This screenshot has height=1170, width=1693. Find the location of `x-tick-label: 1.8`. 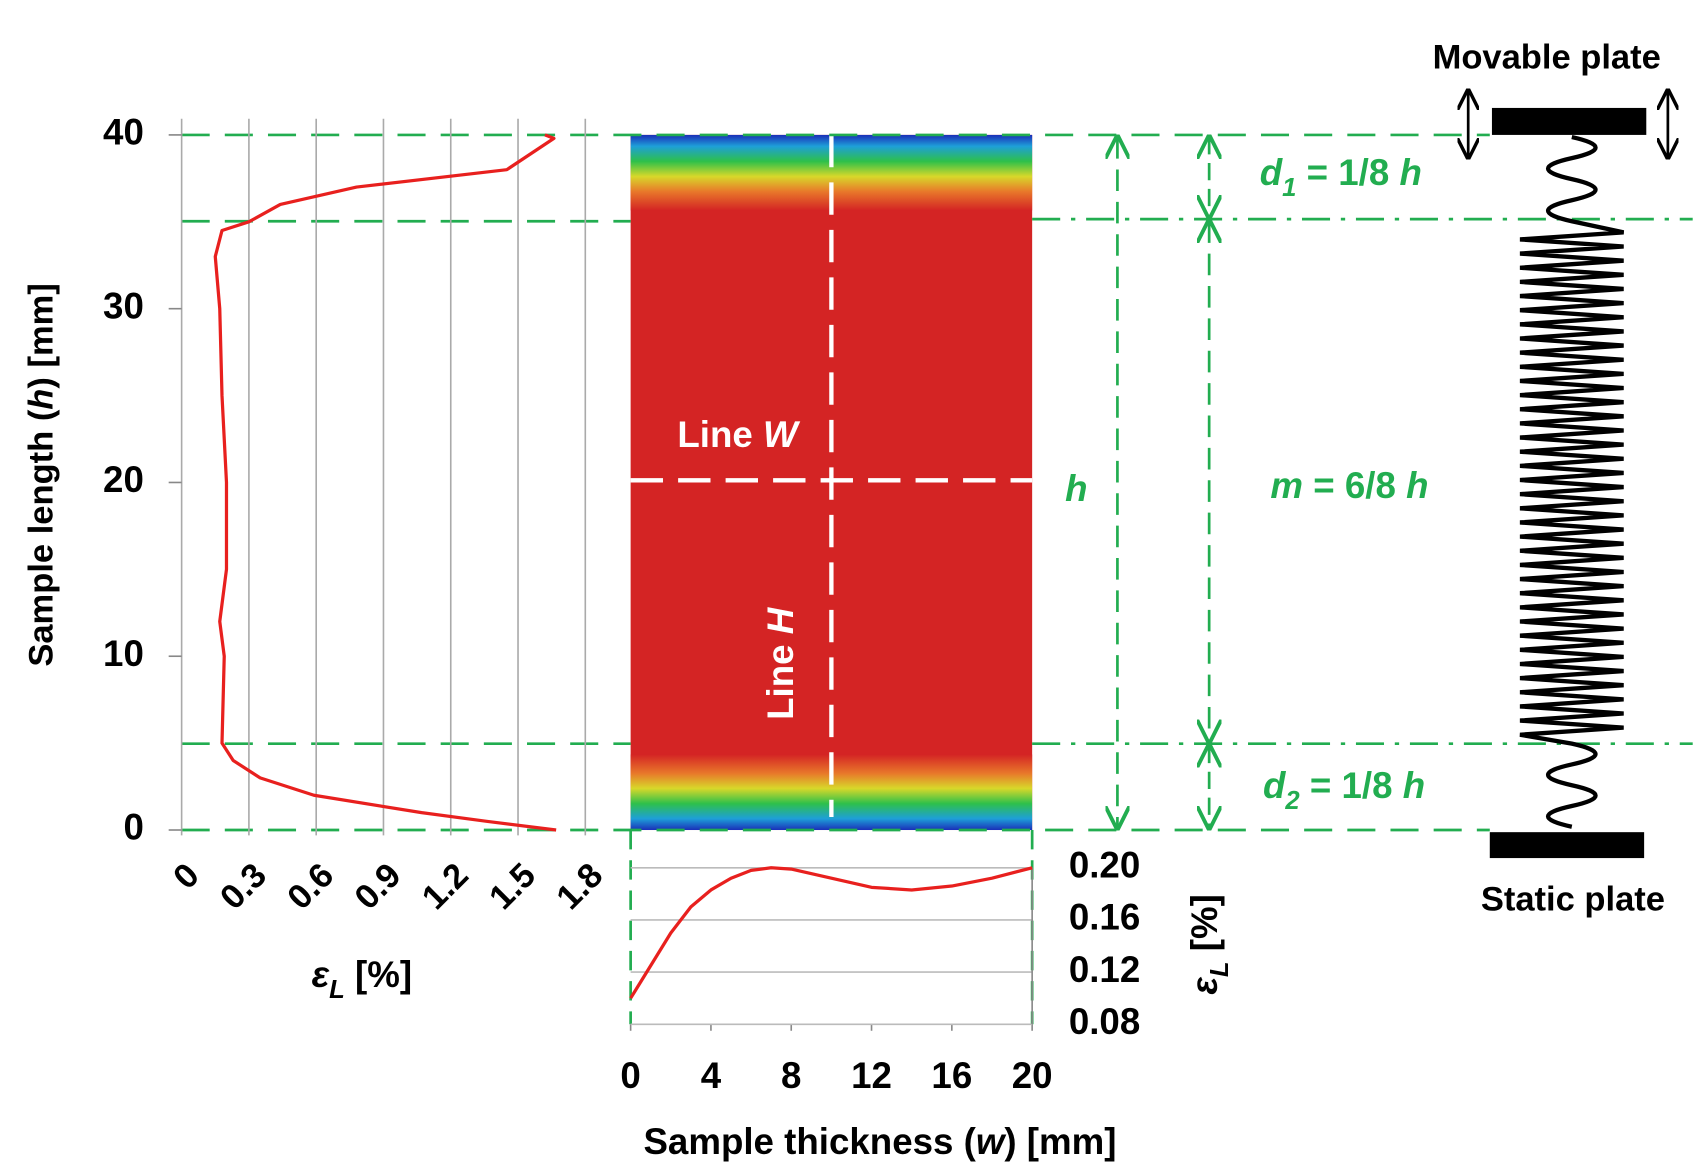

x-tick-label: 1.8 is located at coordinates (580, 886).